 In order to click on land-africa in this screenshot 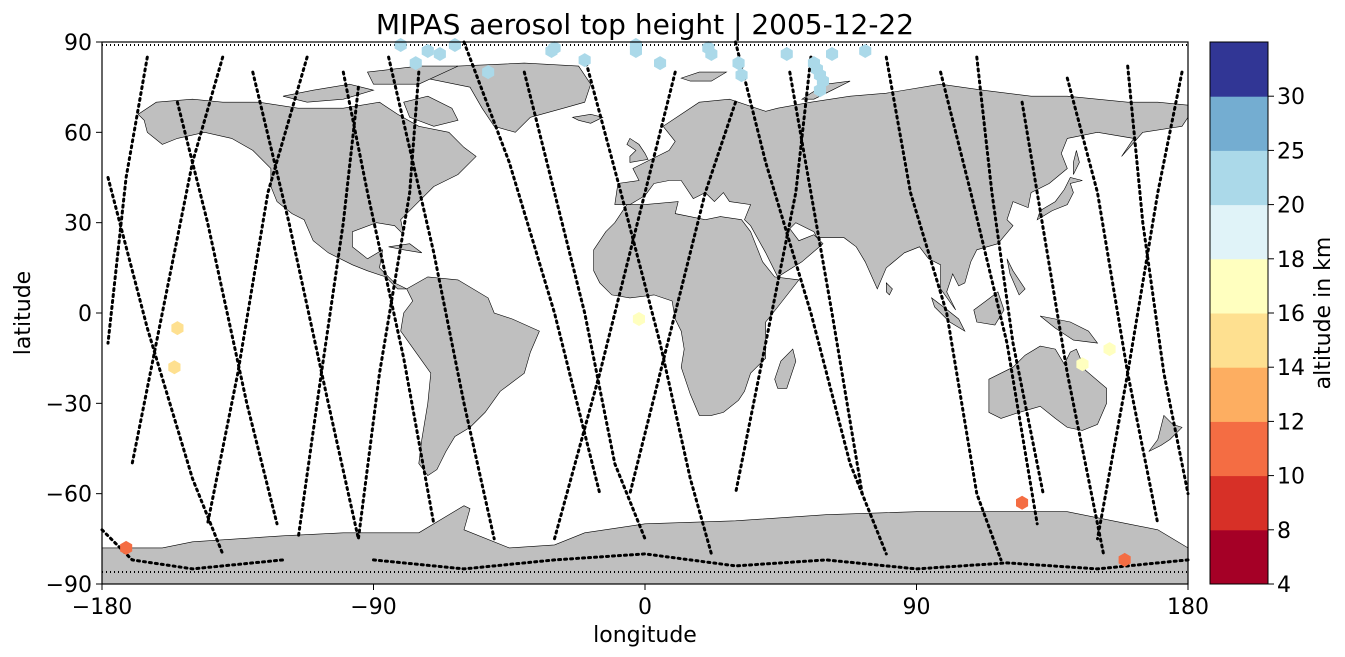, I will do `click(696, 308)`.